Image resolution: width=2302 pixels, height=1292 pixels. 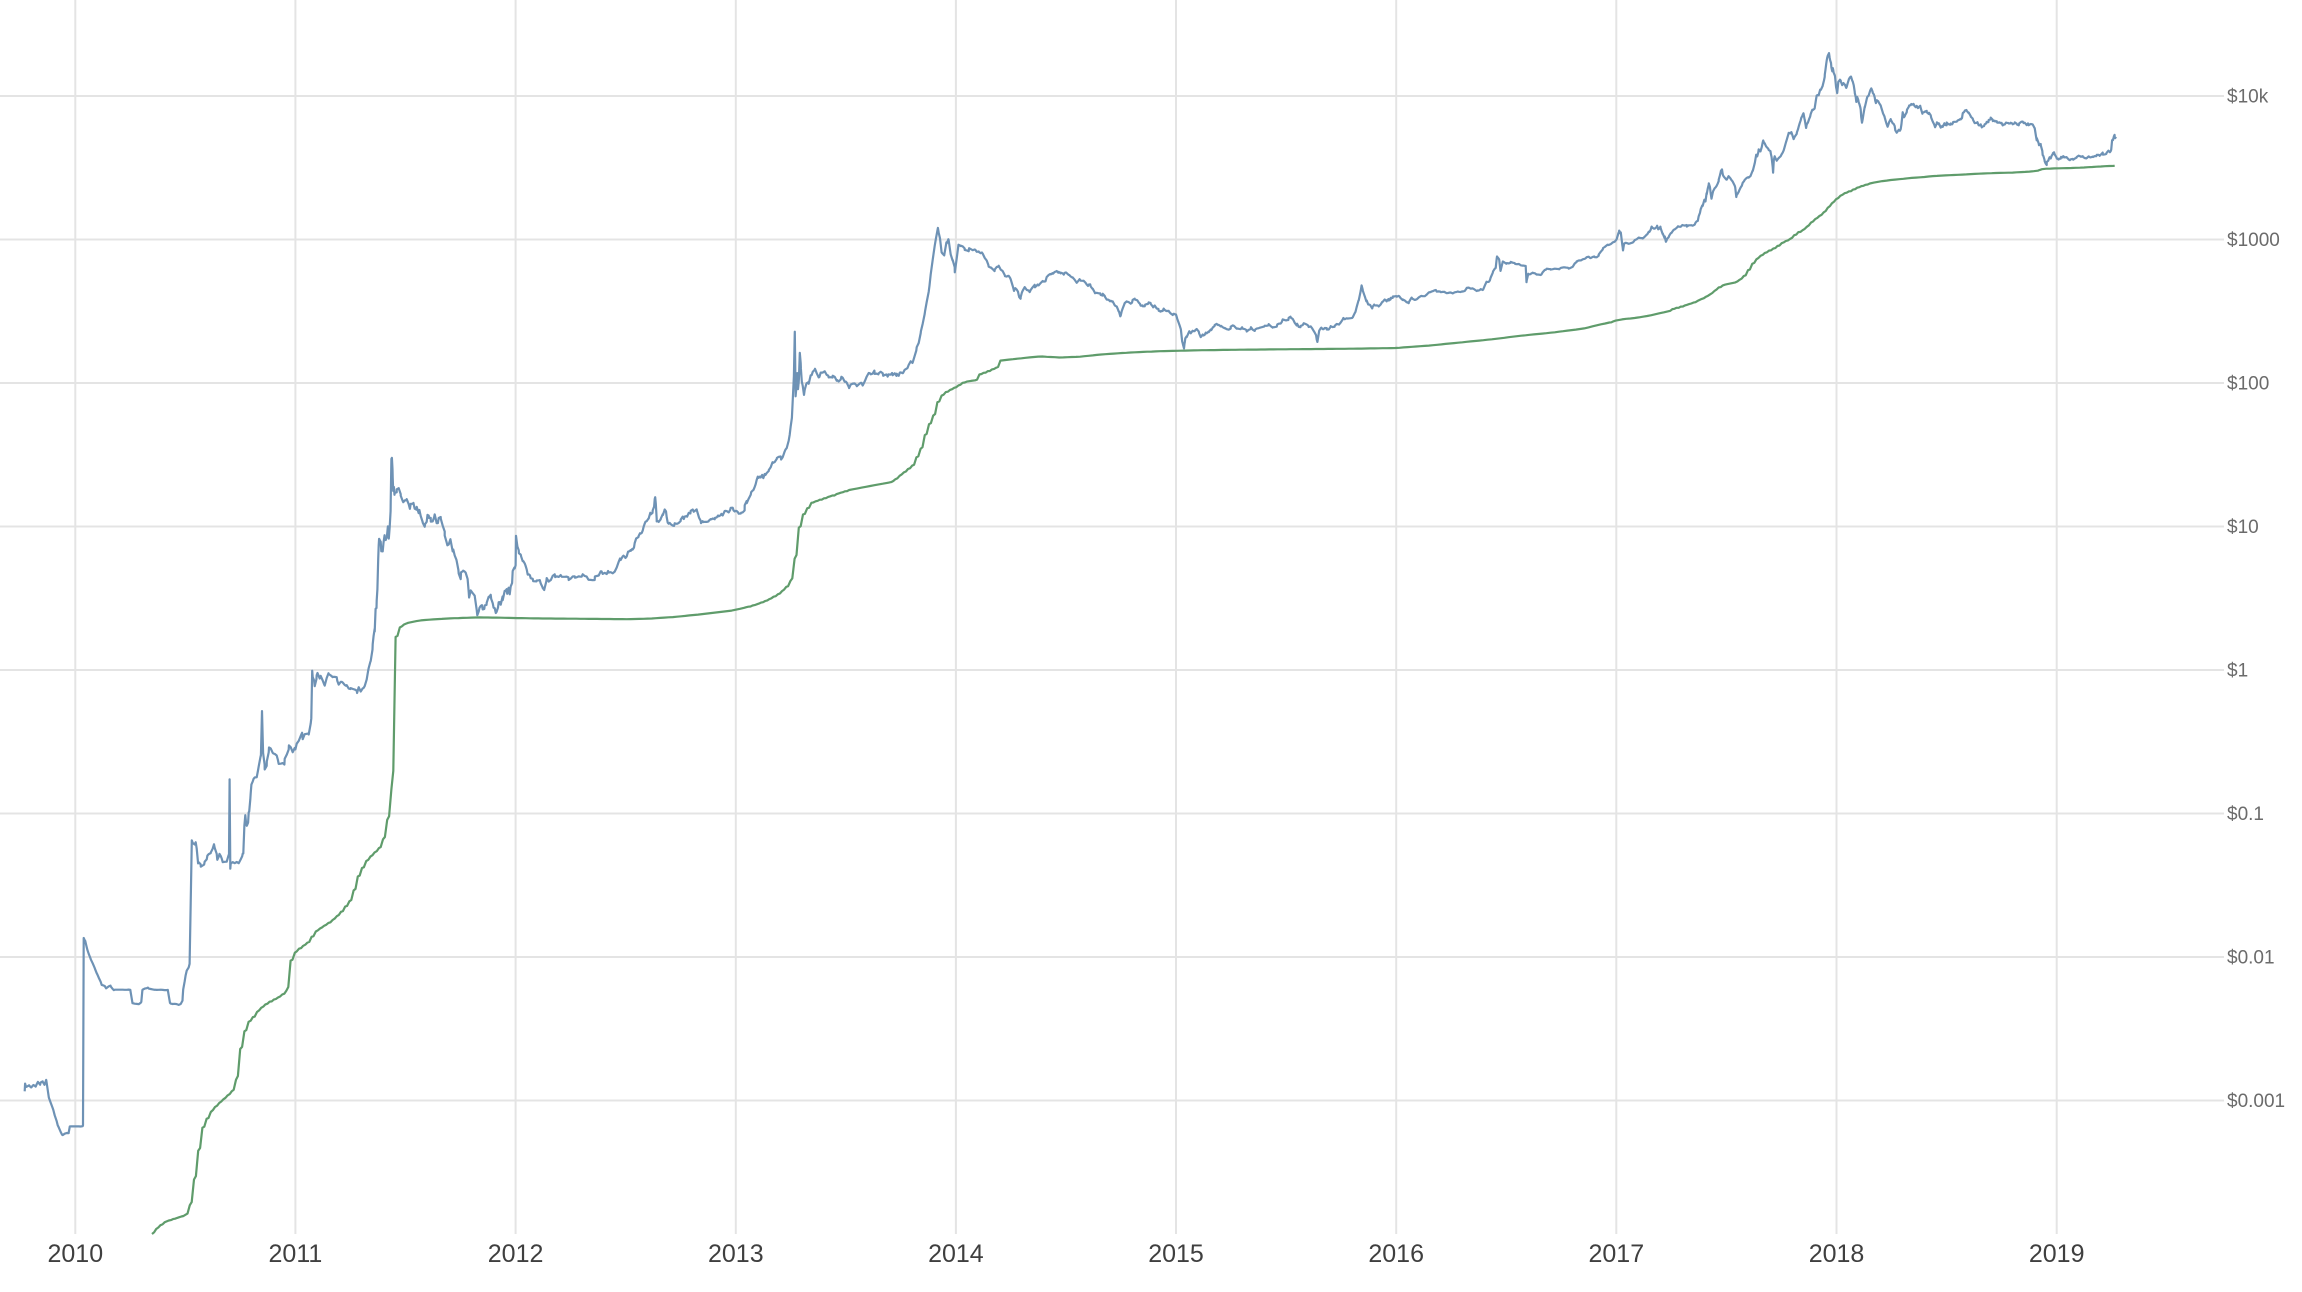 What do you see at coordinates (1616, 1254) in the screenshot?
I see `svg-text: 2017` at bounding box center [1616, 1254].